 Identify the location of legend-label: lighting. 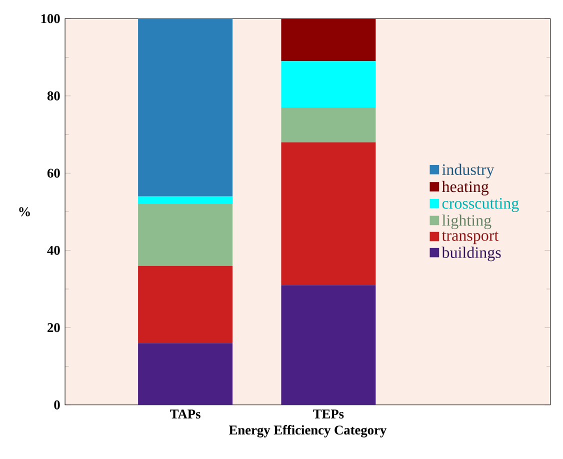
(467, 222).